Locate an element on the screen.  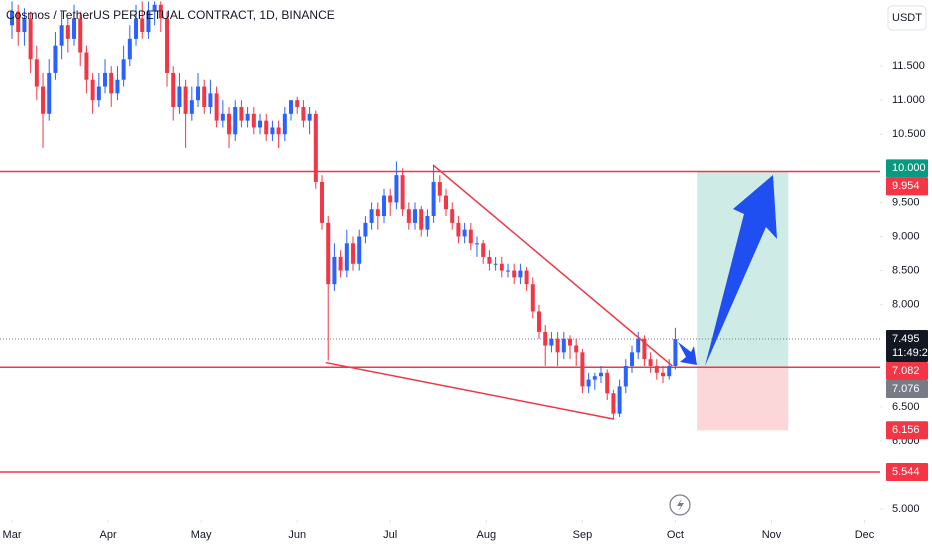
y-tick-label: 11.500 is located at coordinates (908, 66).